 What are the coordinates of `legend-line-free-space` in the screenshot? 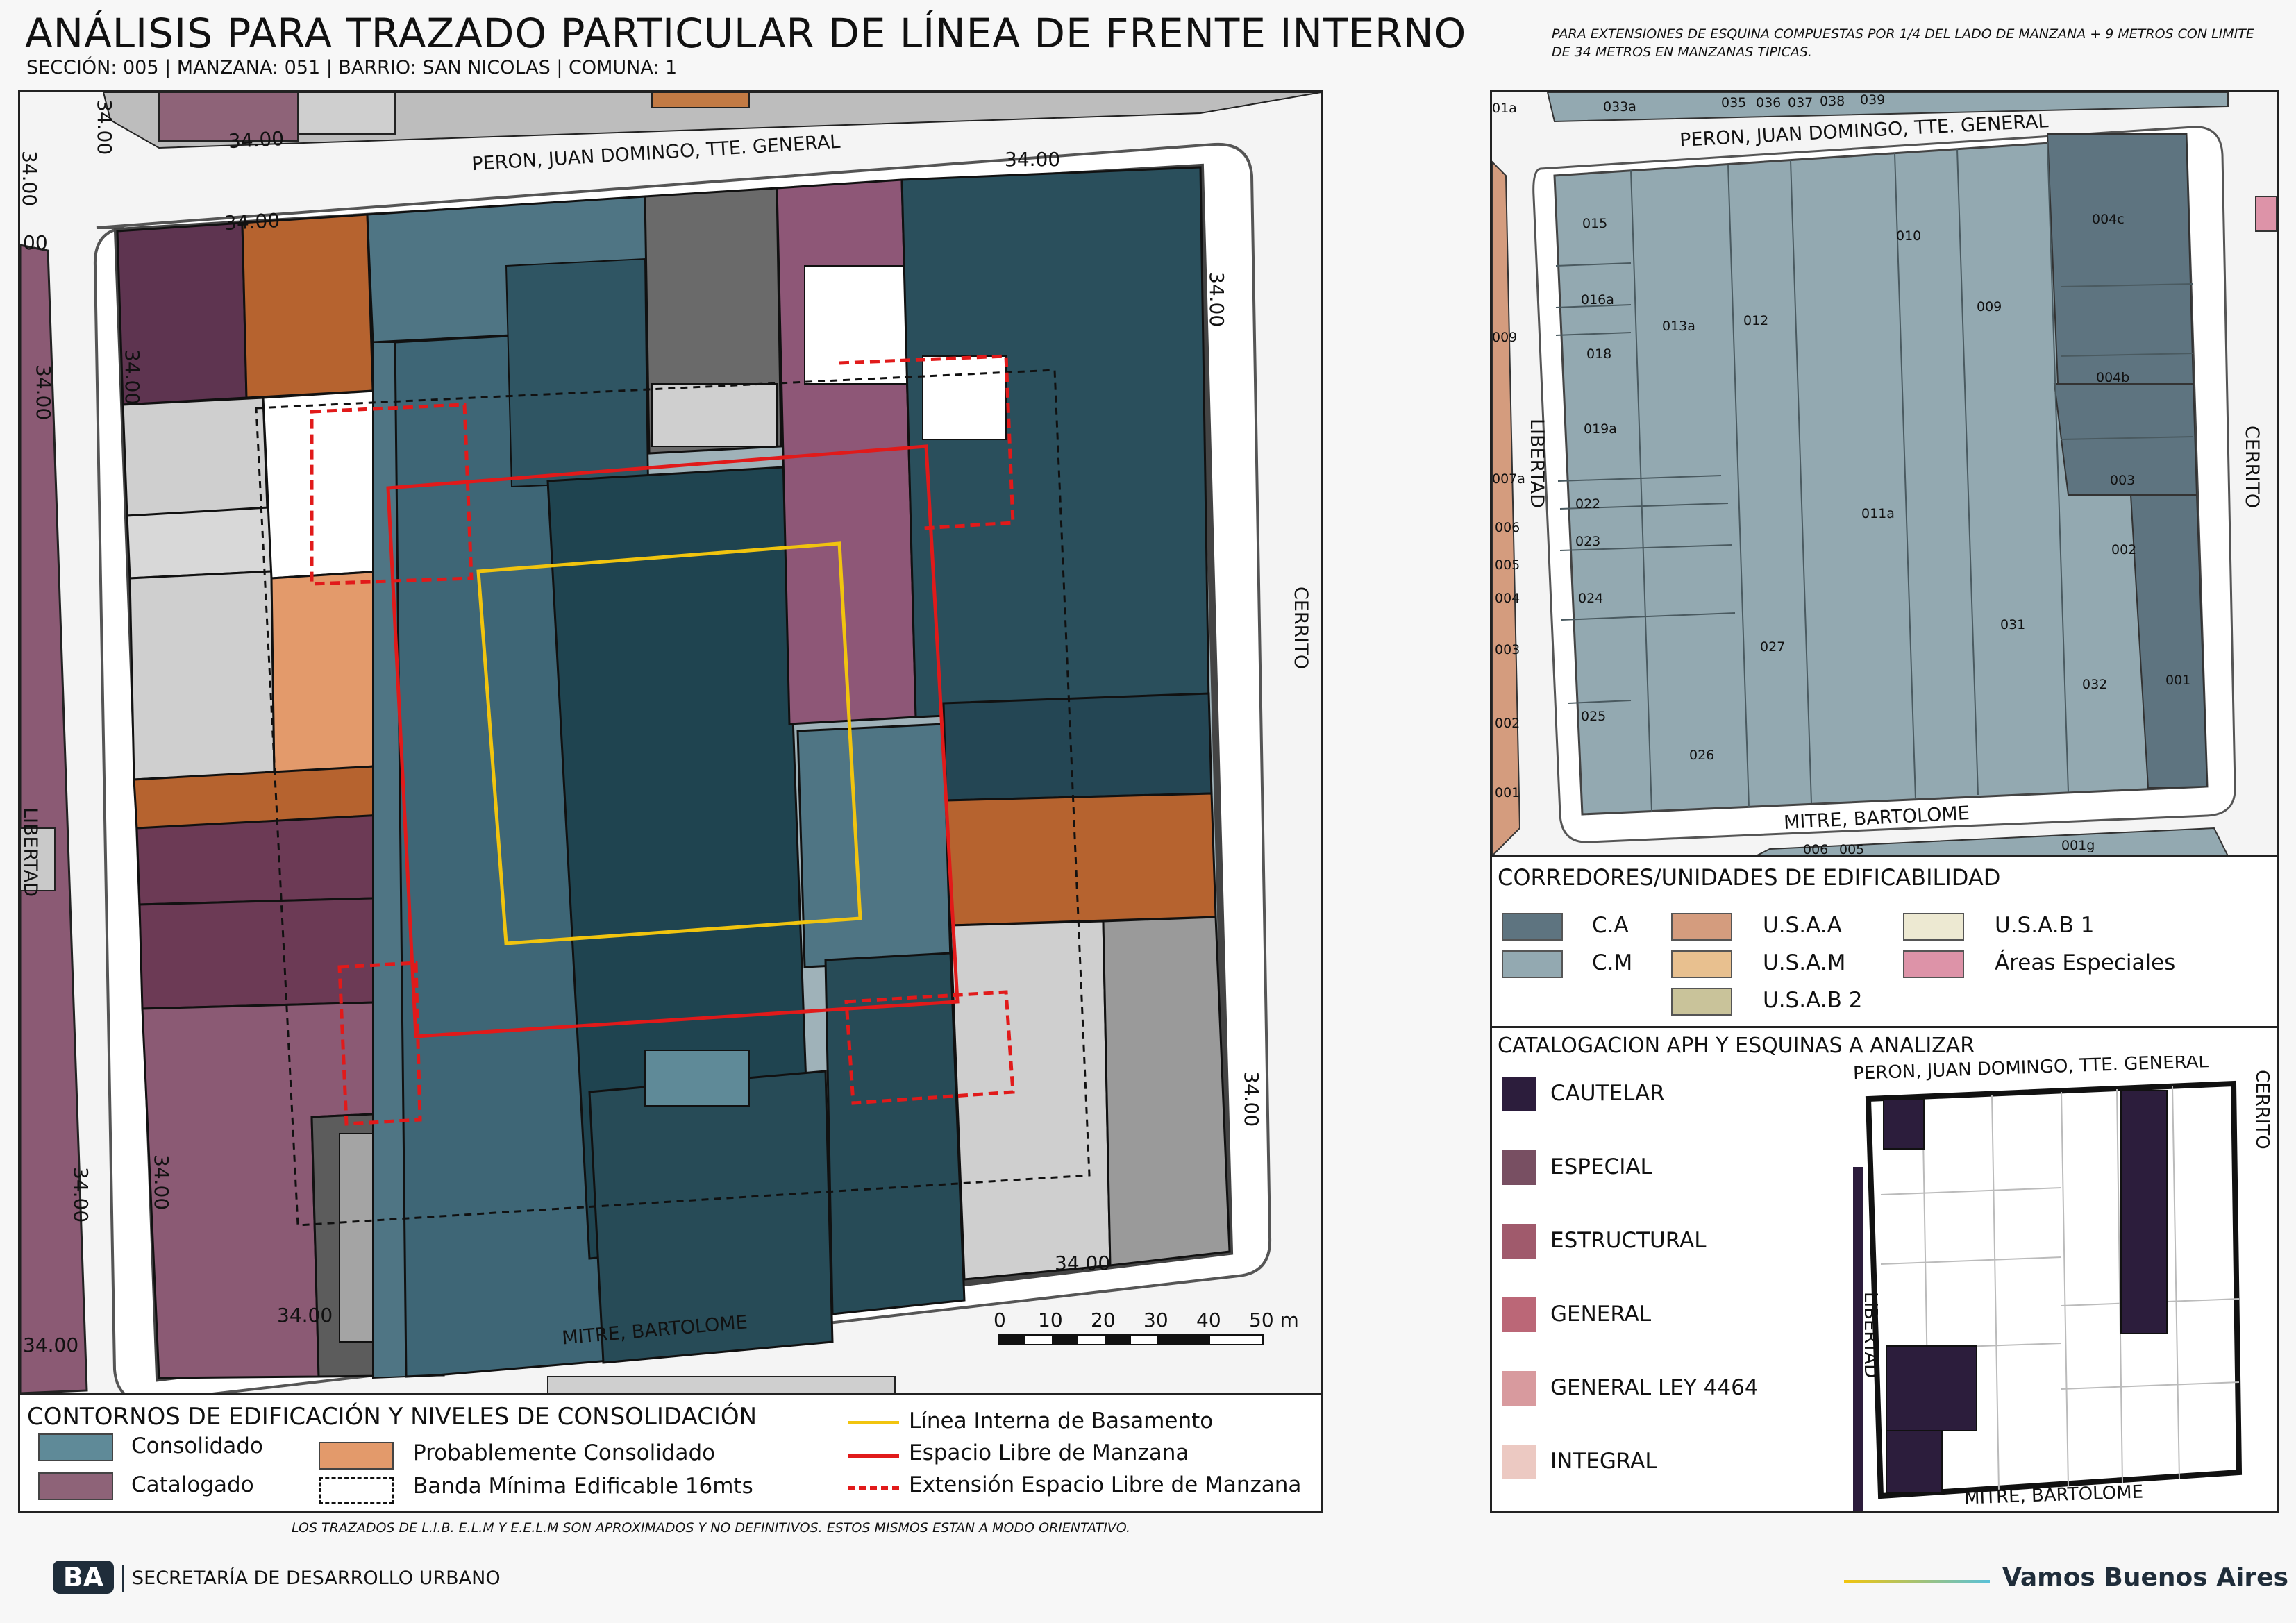 It's located at (873, 1456).